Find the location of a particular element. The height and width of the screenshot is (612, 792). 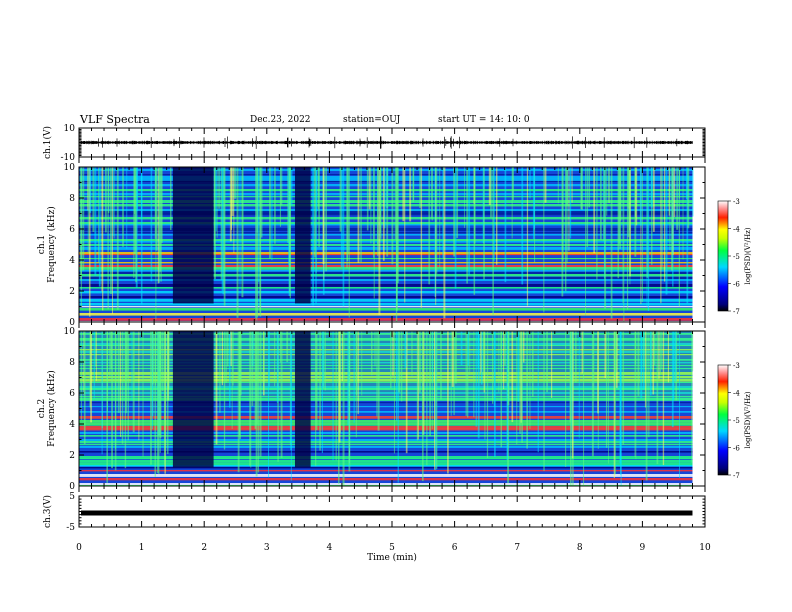

w3-ytick-label: 5 is located at coordinates (72, 497).